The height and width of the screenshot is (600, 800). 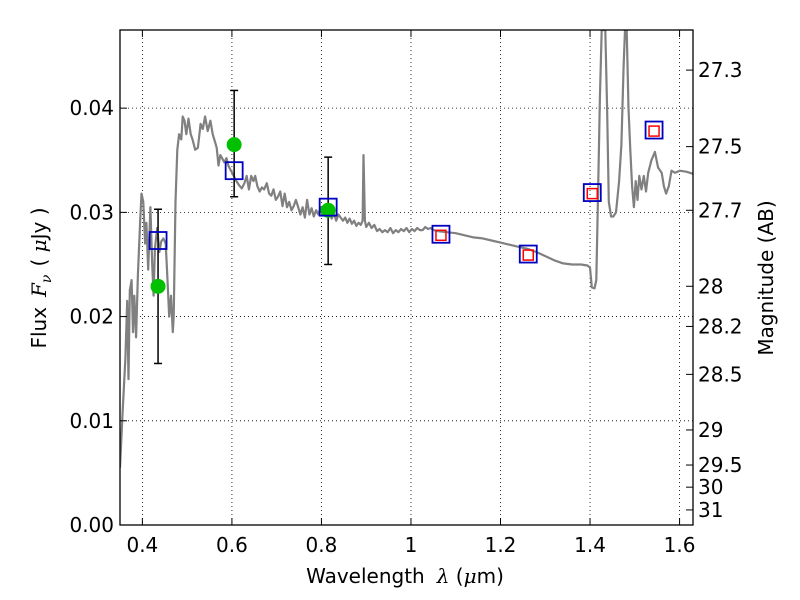 What do you see at coordinates (720, 70) in the screenshot?
I see `y2-tick-label: 27.3` at bounding box center [720, 70].